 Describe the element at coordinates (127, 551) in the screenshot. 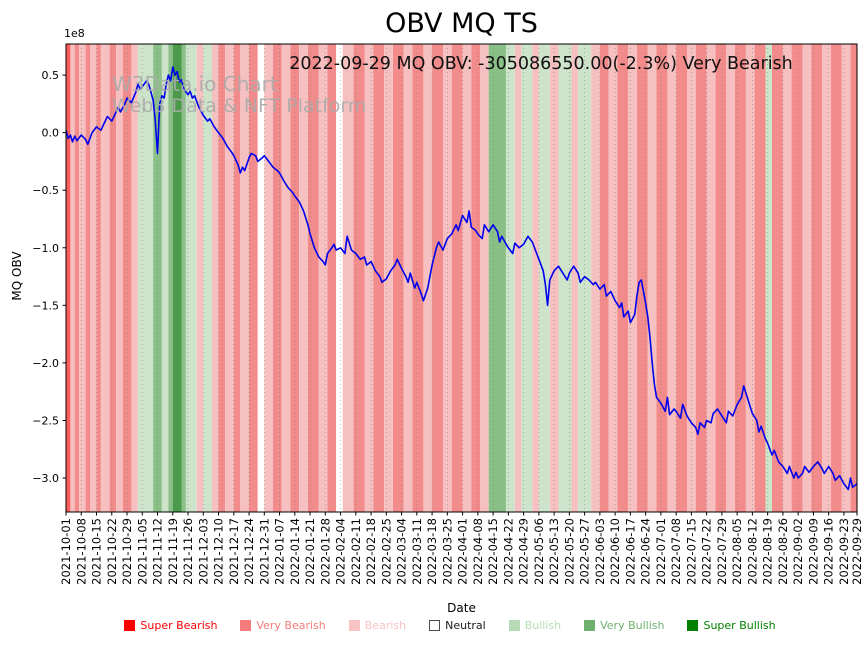

I see `svg-text: 2021-10-29` at that location.